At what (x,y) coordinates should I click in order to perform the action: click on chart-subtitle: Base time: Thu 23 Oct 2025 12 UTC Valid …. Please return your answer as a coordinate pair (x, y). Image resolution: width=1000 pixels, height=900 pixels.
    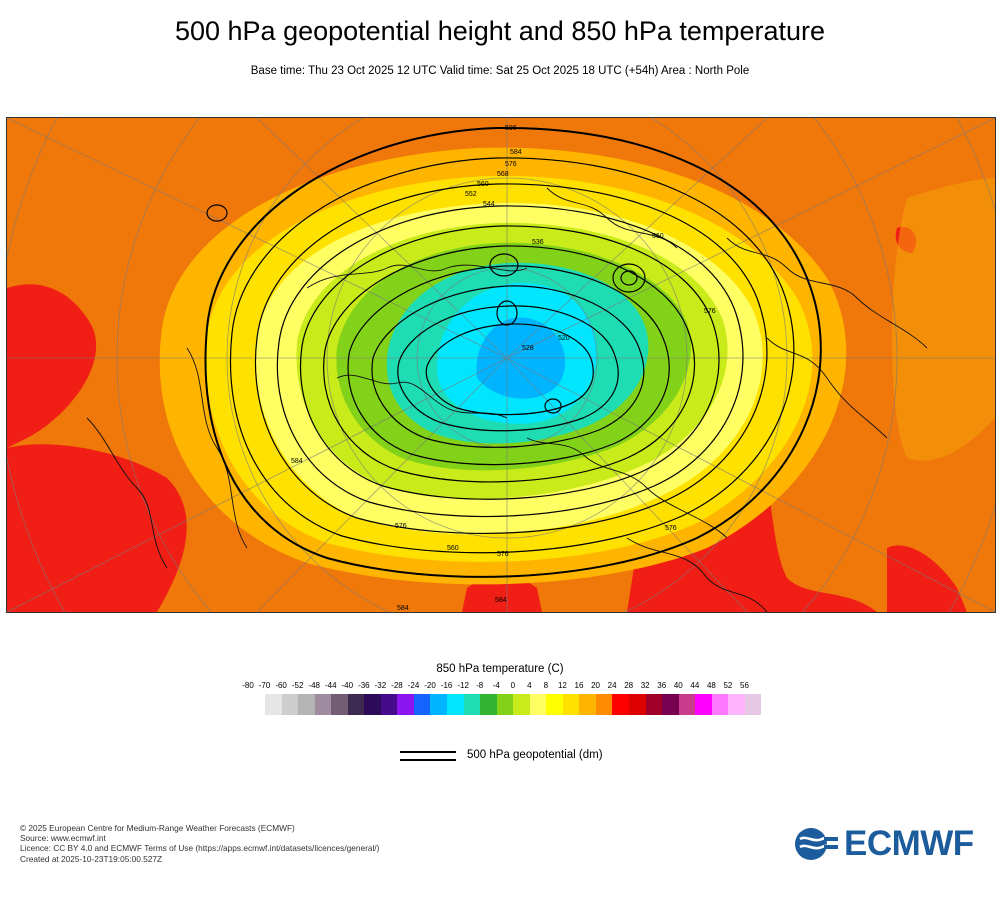
    Looking at the image, I should click on (500, 71).